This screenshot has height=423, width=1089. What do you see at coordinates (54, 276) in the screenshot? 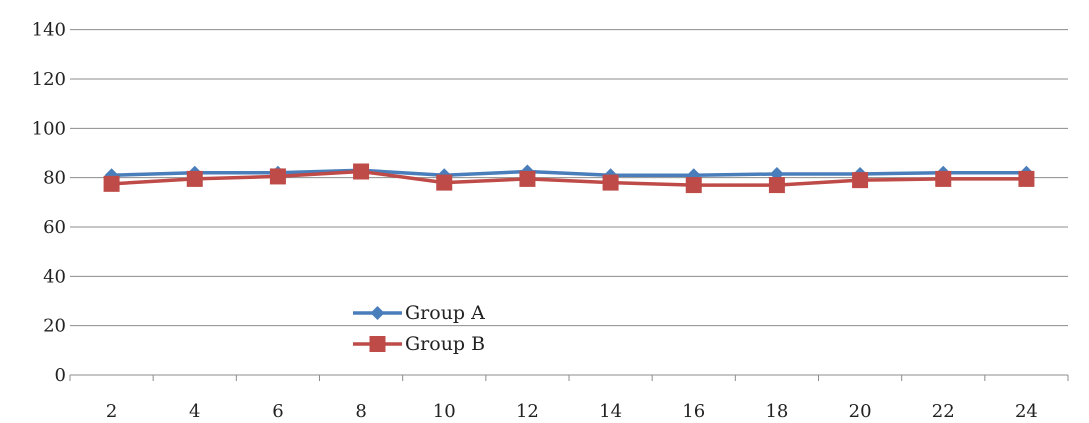
I see `y-tick-label-40: 40` at bounding box center [54, 276].